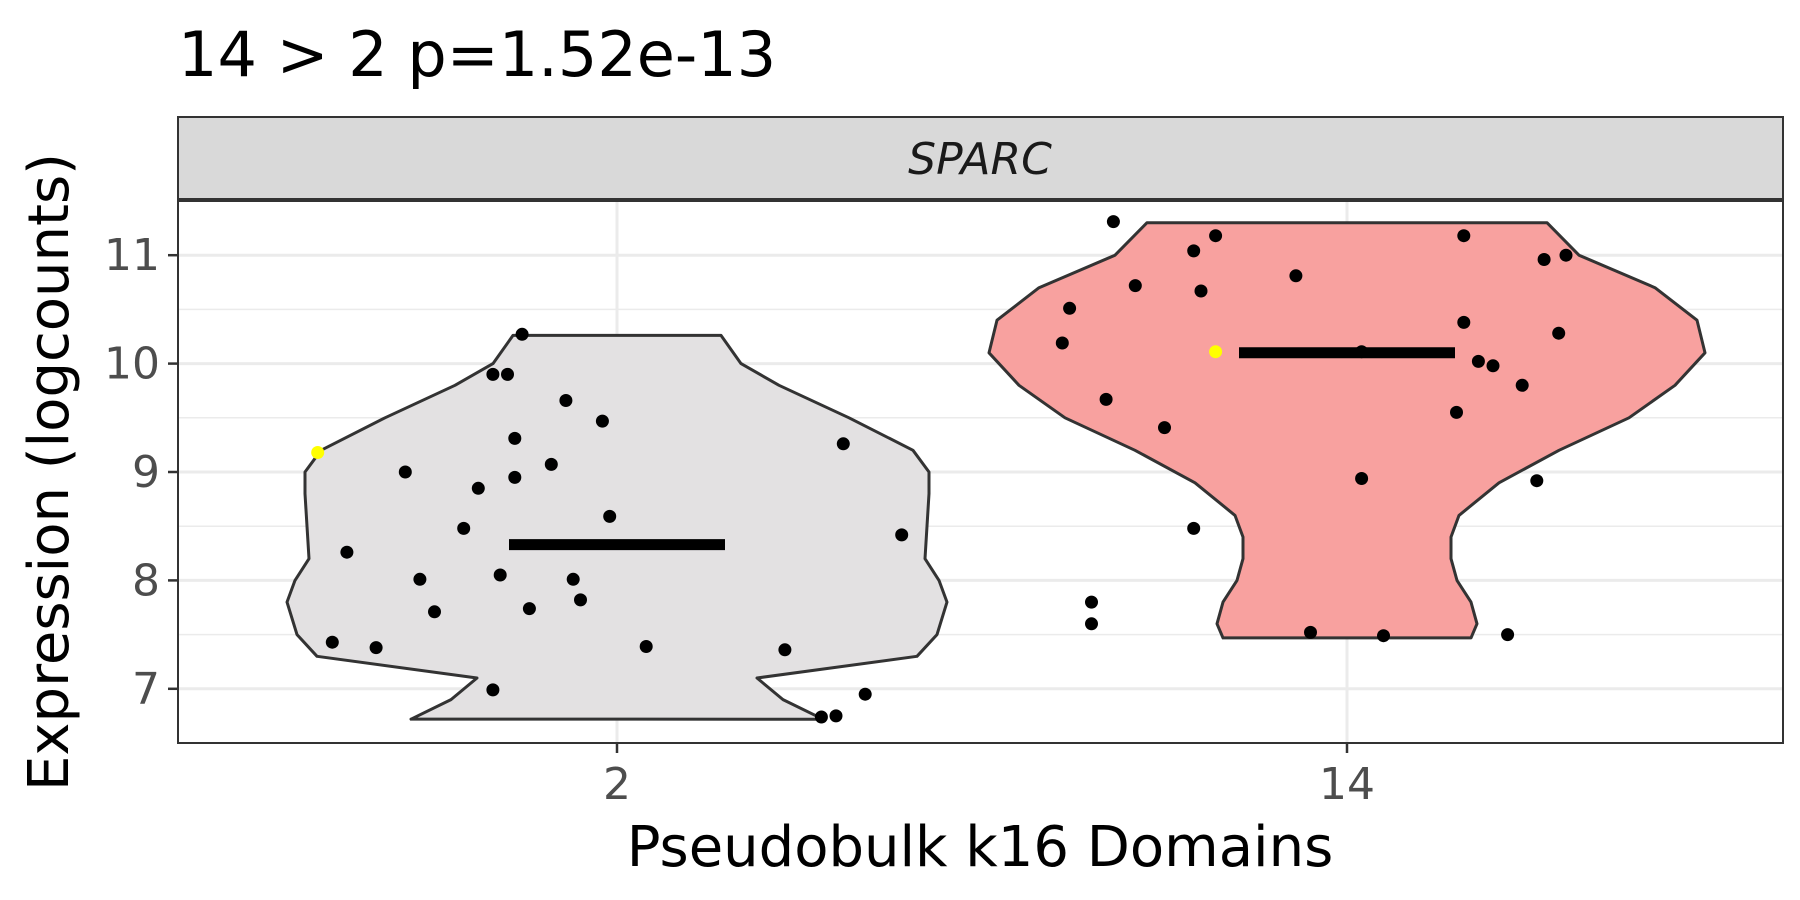 Image resolution: width=1800 pixels, height=900 pixels. I want to click on y-tick-label: 7, so click(146, 689).